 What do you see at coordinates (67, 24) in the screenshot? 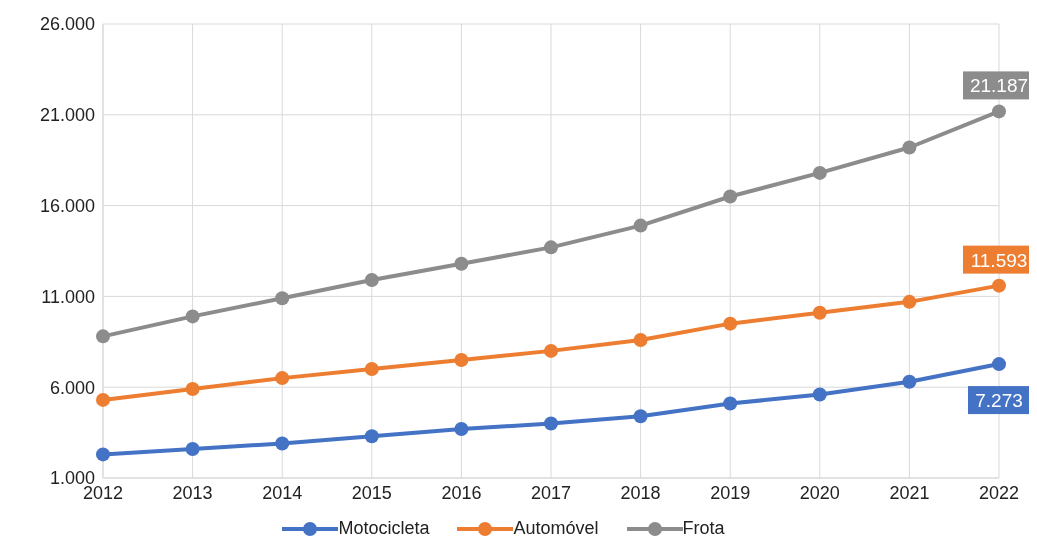
I see `y-tick-label: 26.000` at bounding box center [67, 24].